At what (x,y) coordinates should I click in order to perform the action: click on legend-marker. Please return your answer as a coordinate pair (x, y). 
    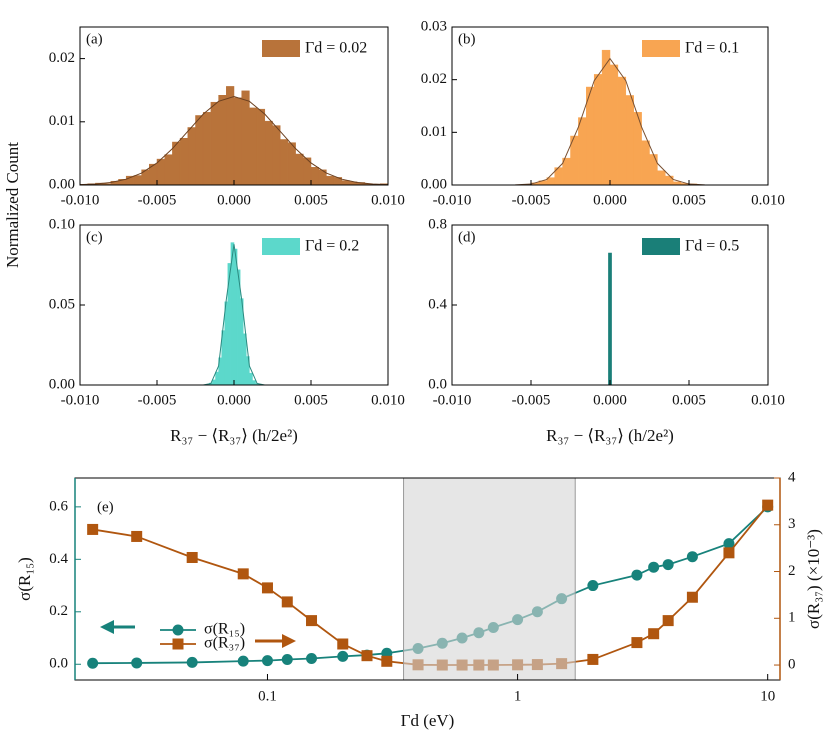
    Looking at the image, I should click on (178, 630).